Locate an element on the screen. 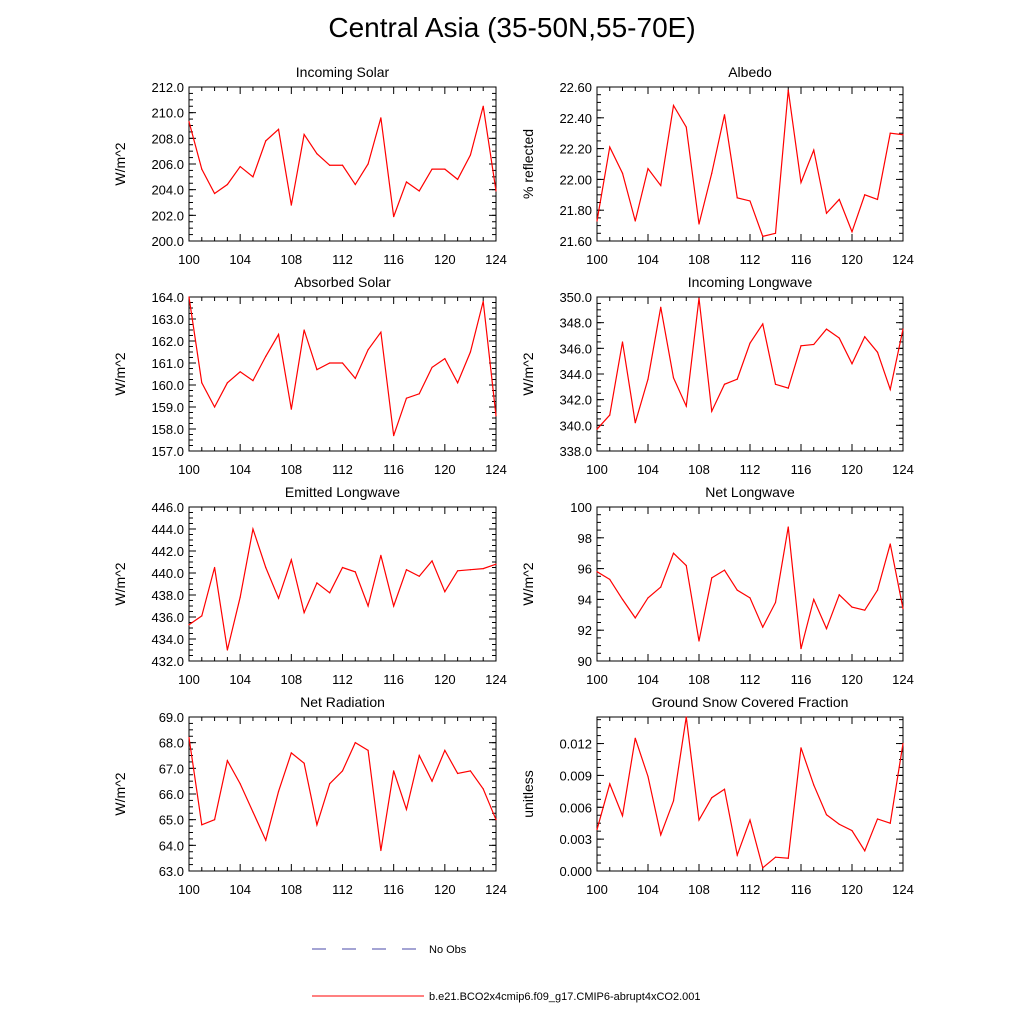  y-tick-label: 22.00 is located at coordinates (575, 179).